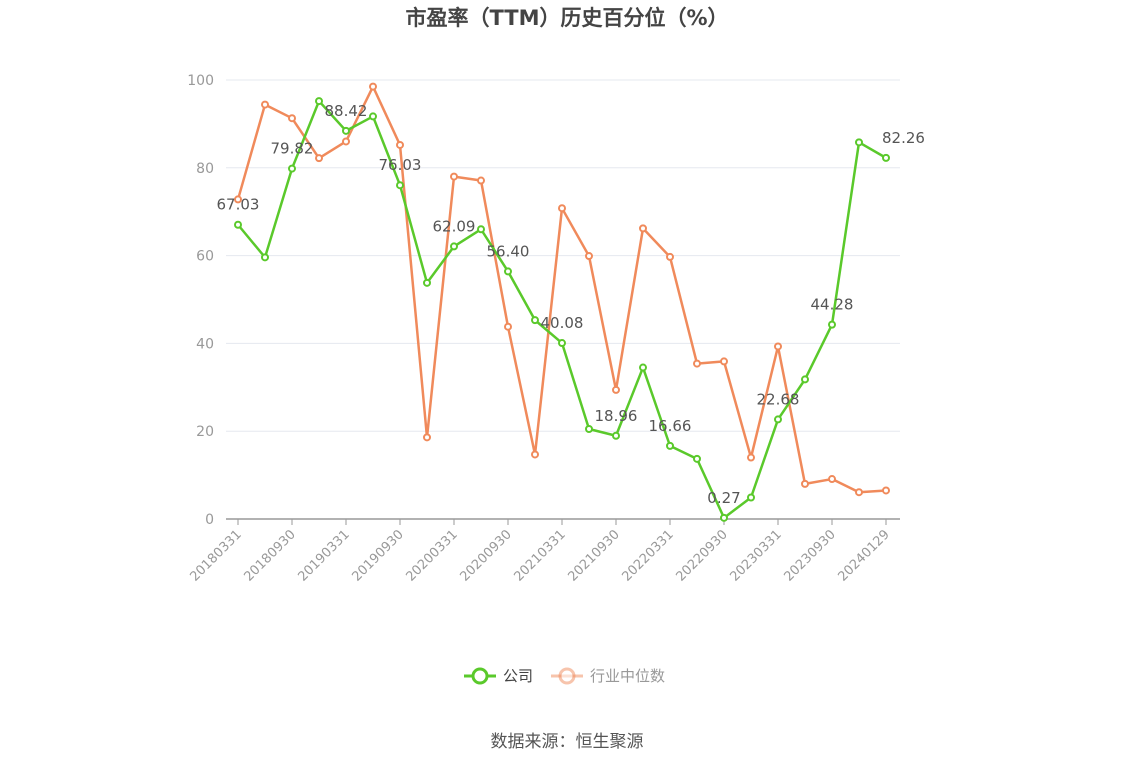  I want to click on y-tick-label-100: 100, so click(200, 81).